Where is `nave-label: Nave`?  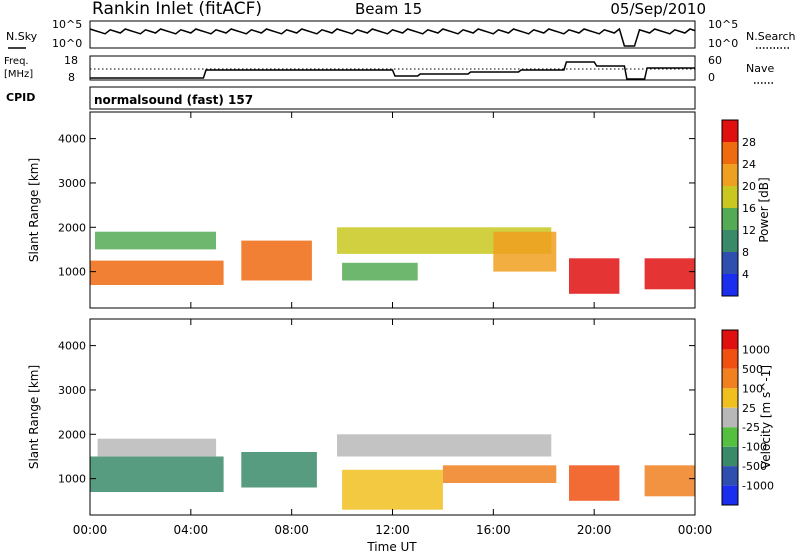 nave-label: Nave is located at coordinates (760, 68).